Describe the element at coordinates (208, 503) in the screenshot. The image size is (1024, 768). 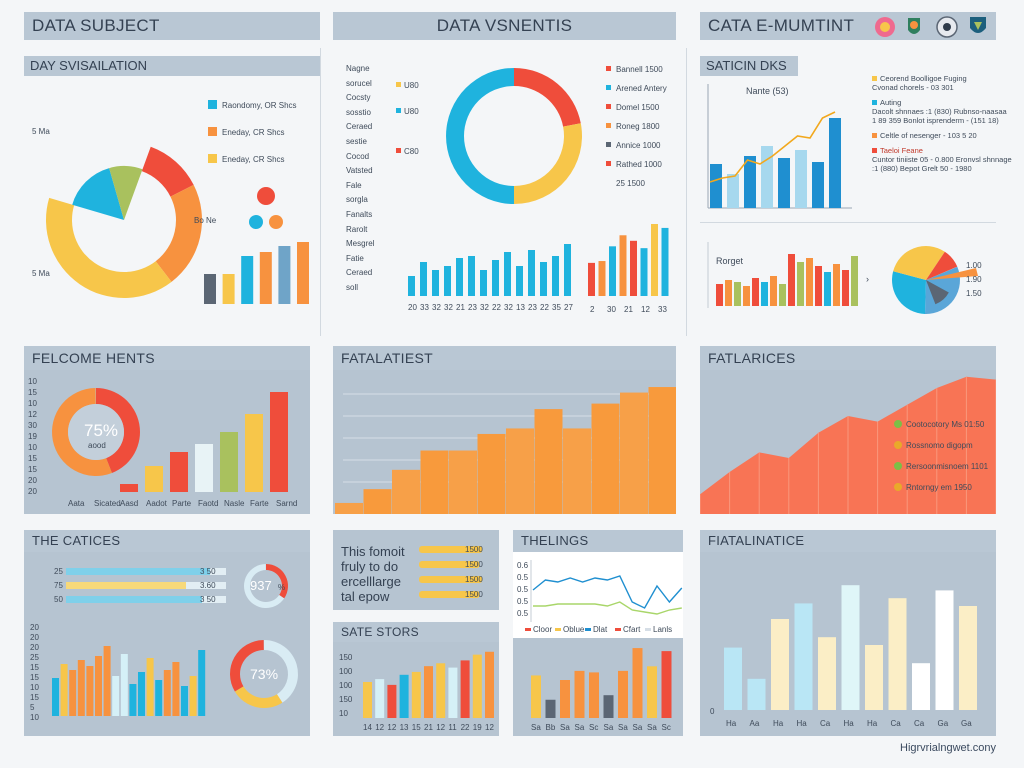
I see `category-label: Faotd` at that location.